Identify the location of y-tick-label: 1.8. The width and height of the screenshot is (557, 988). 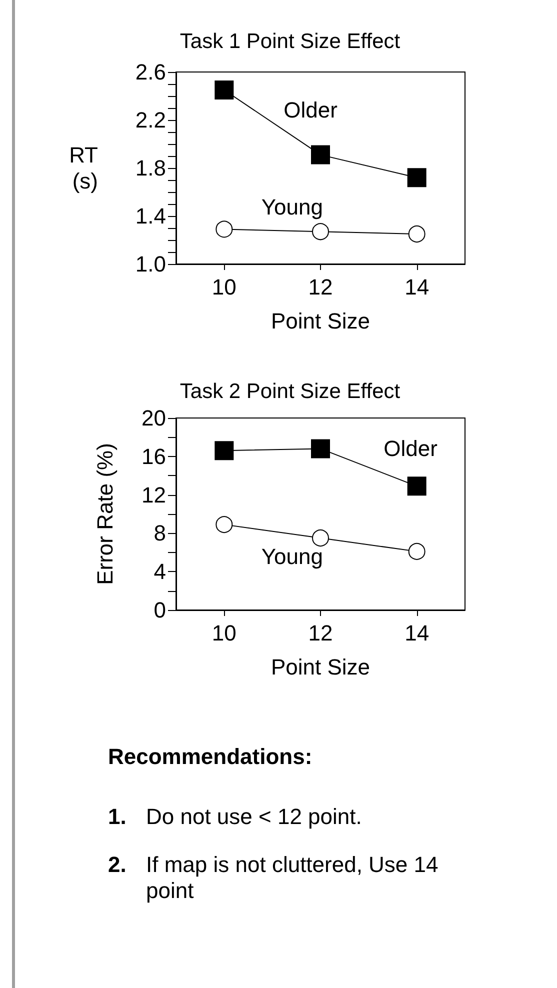
(150, 168).